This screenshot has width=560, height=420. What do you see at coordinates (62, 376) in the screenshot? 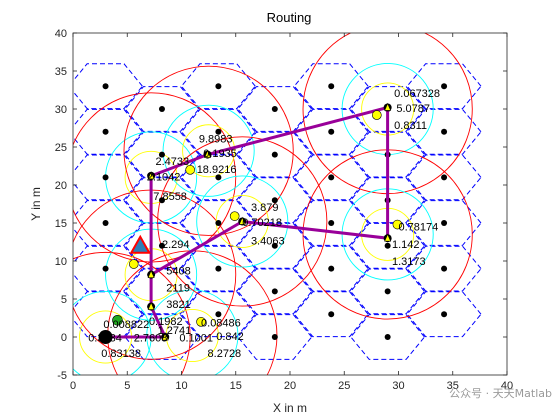
I see `y-tick-label: -5` at bounding box center [62, 376].